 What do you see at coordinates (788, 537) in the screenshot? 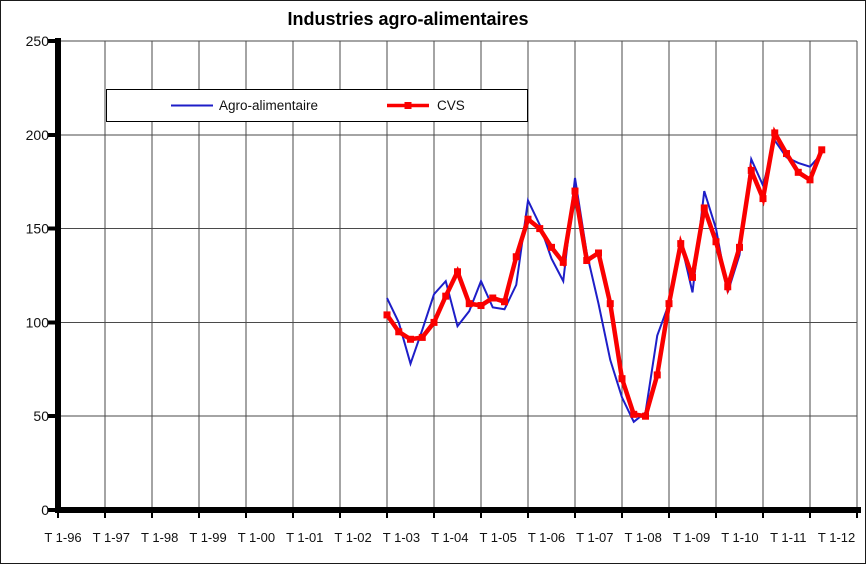
I see `x-tick-label: T 1-11` at bounding box center [788, 537].